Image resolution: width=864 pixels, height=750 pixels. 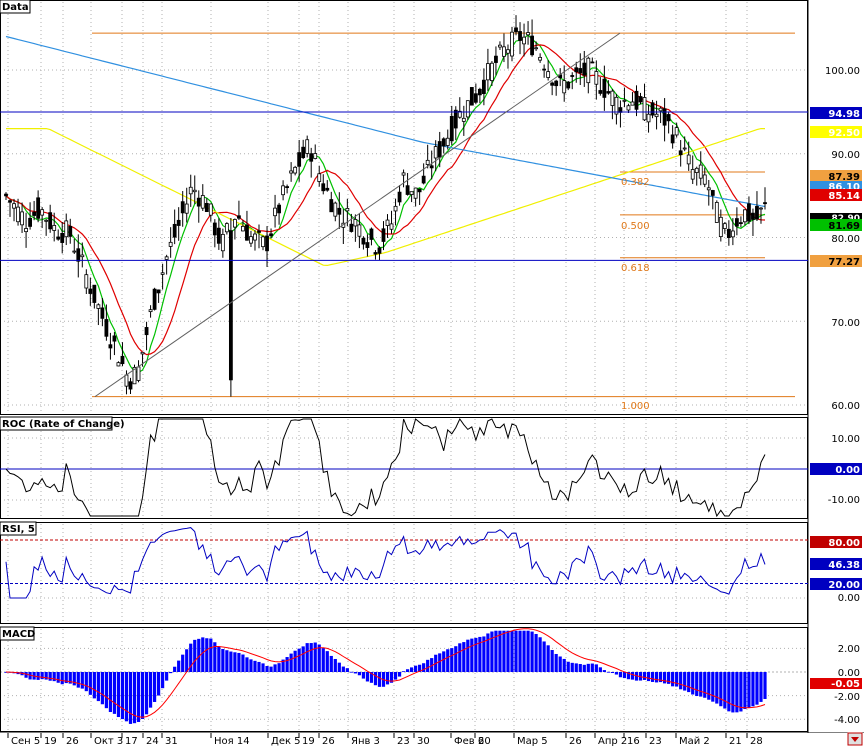 I want to click on roc-title-text: ROC (Rate of Change), so click(x=63, y=424).